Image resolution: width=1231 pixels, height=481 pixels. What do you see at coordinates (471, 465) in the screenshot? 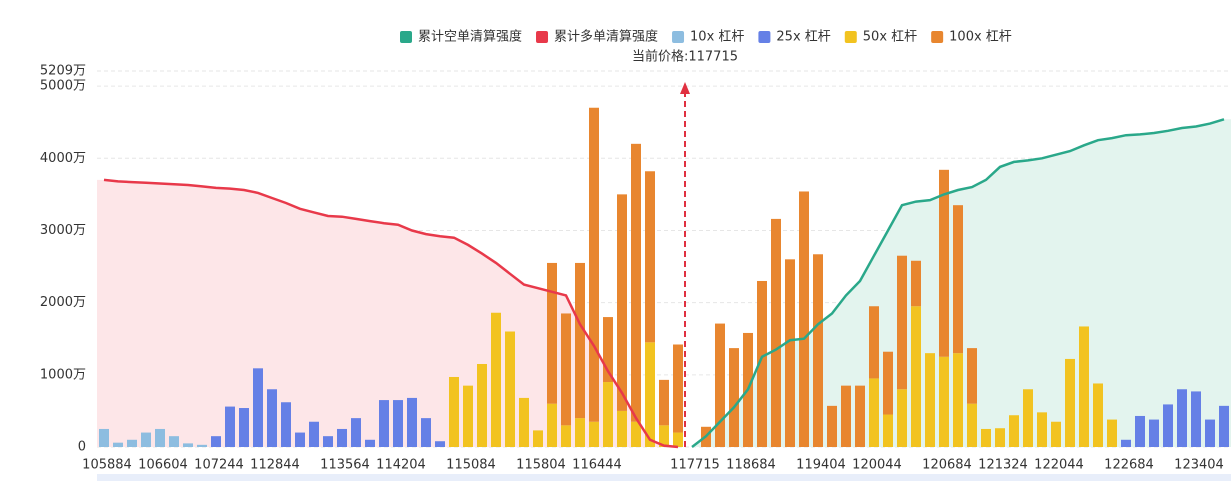
I see `x-tick-label: 115084` at bounding box center [471, 465].